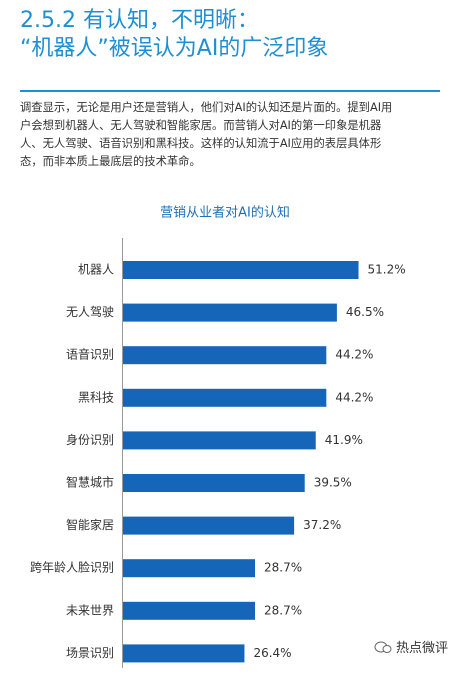  What do you see at coordinates (174, 48) in the screenshot?
I see `title-line: “机器人”被误认为AI的广泛印象` at bounding box center [174, 48].